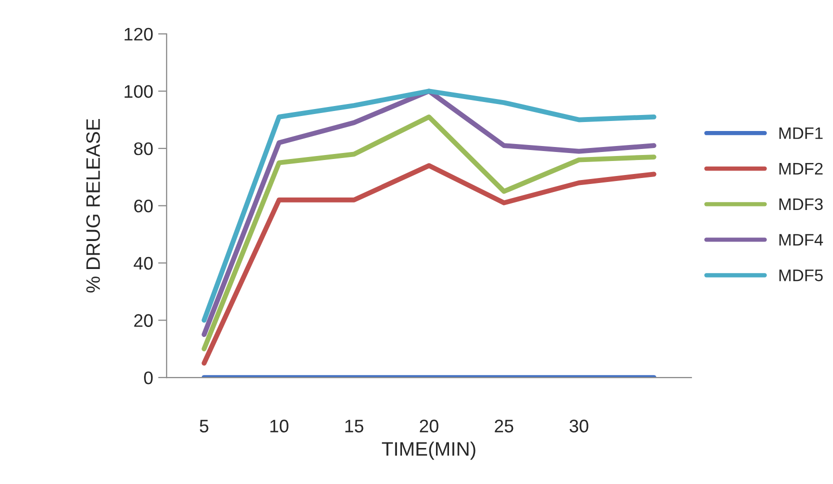 Image resolution: width=833 pixels, height=484 pixels. What do you see at coordinates (801, 168) in the screenshot?
I see `legend-label: MDF2` at bounding box center [801, 168].